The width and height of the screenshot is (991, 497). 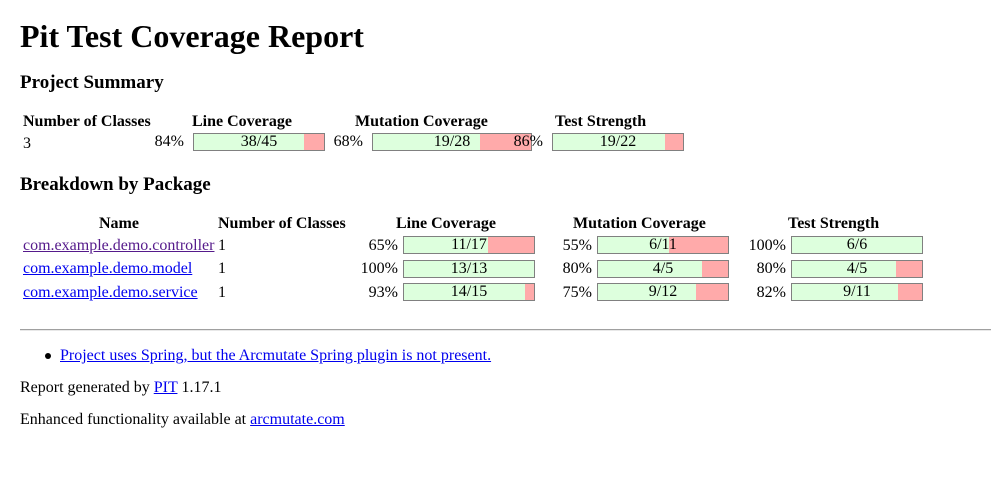 I want to click on package-line-bar: 11/17, so click(x=469, y=245).